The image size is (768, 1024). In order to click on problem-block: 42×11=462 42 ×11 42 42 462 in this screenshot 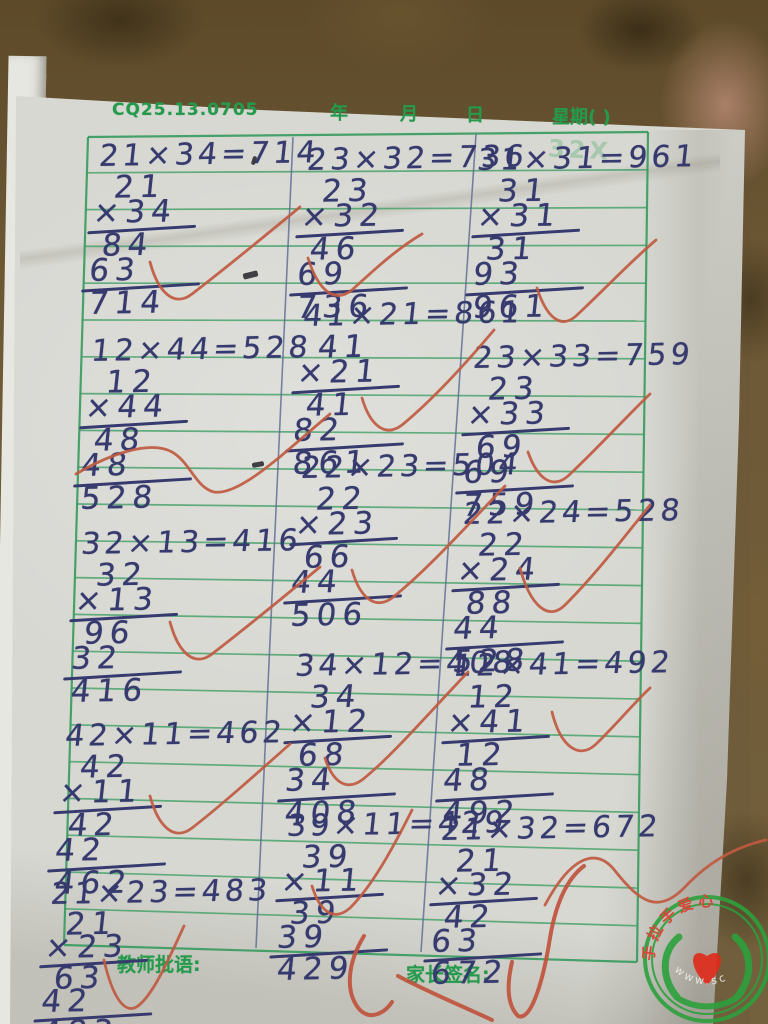, I will do `click(167, 808)`.